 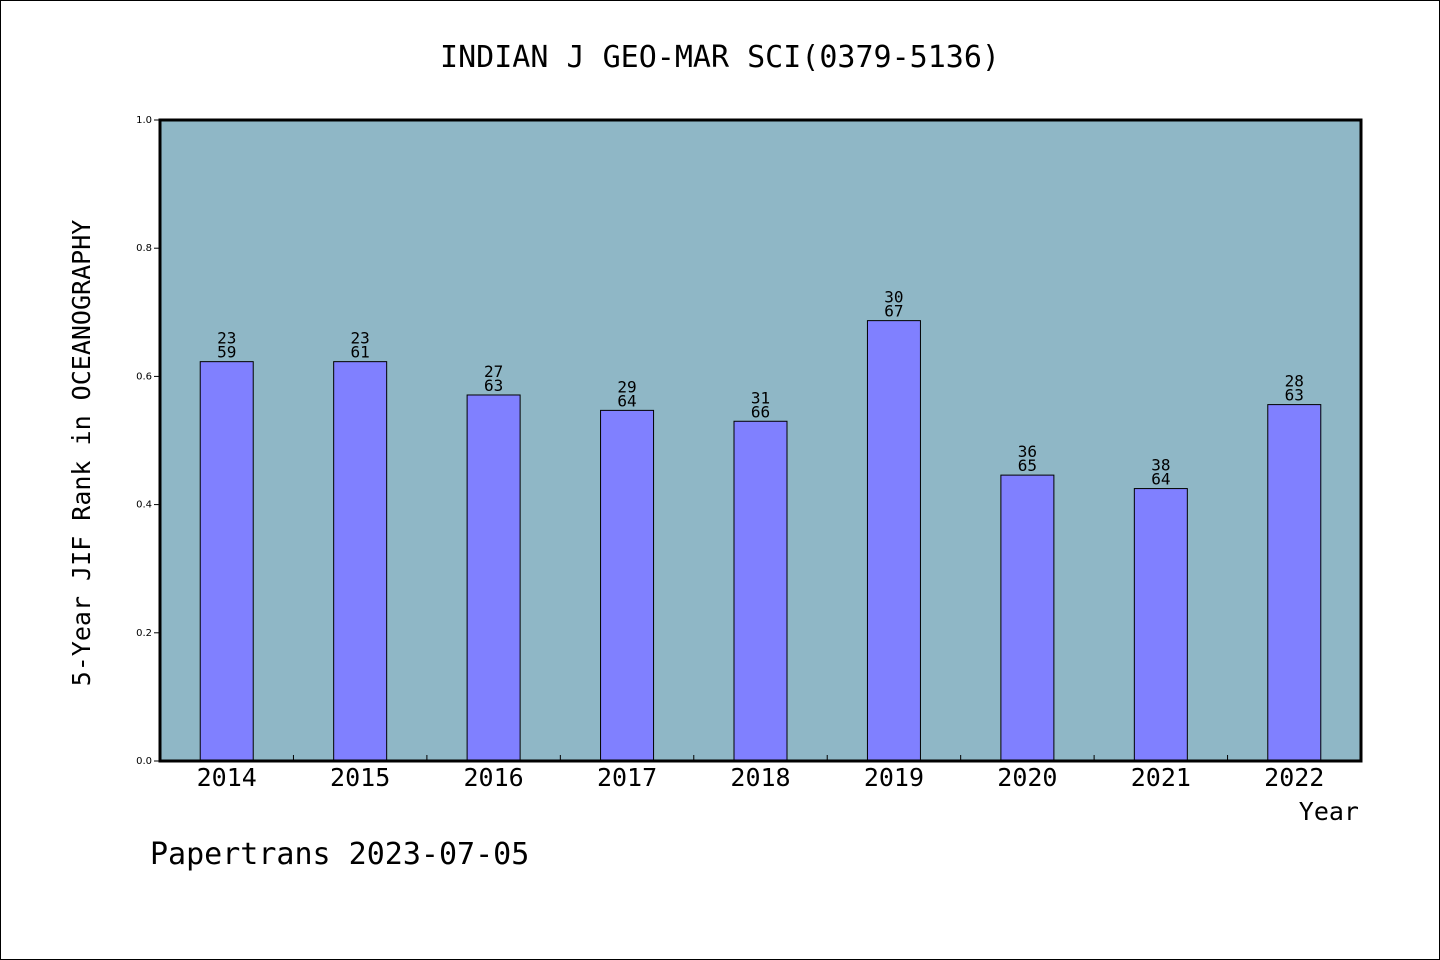 What do you see at coordinates (144, 633) in the screenshot?
I see `y-tick-label: 0.2` at bounding box center [144, 633].